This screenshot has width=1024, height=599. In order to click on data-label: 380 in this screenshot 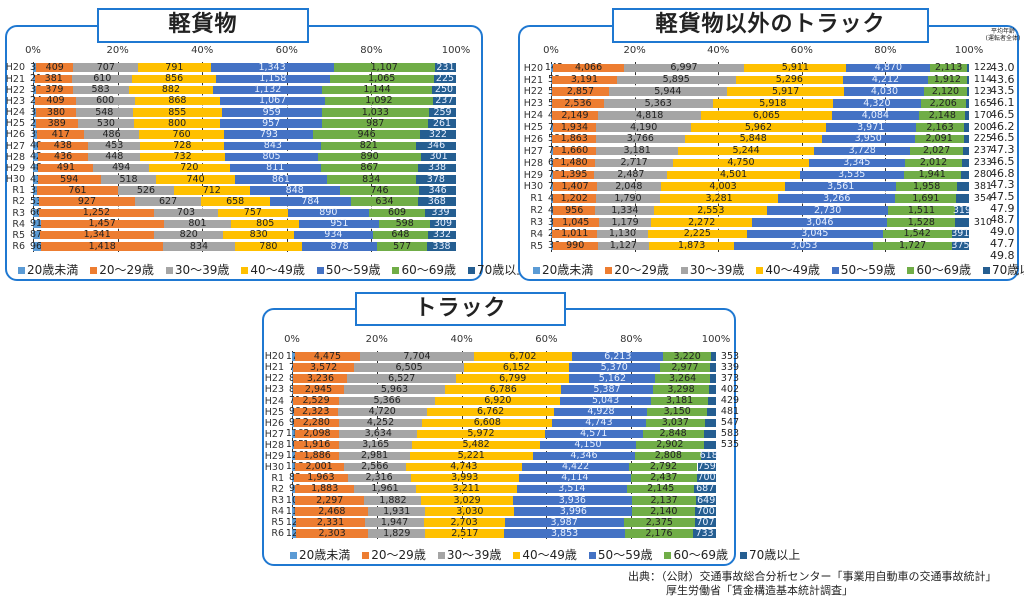, I will do `click(56, 112)`.